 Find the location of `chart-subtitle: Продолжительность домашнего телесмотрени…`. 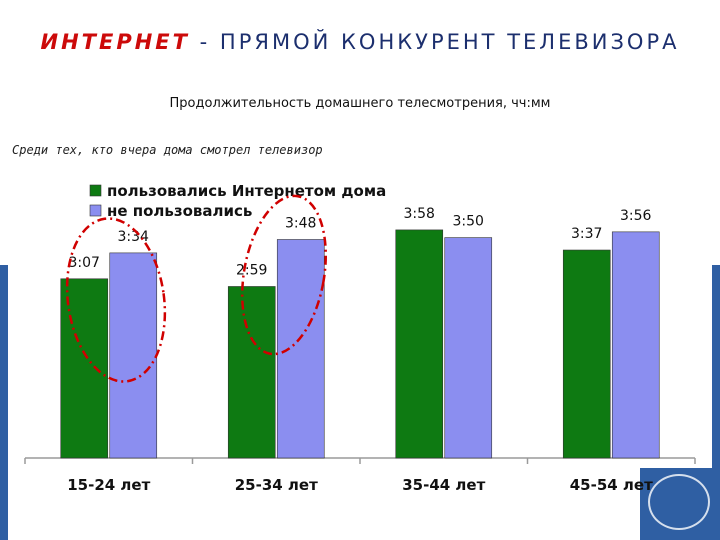

chart-subtitle: Продолжительность домашнего телесмотрени… is located at coordinates (360, 103).